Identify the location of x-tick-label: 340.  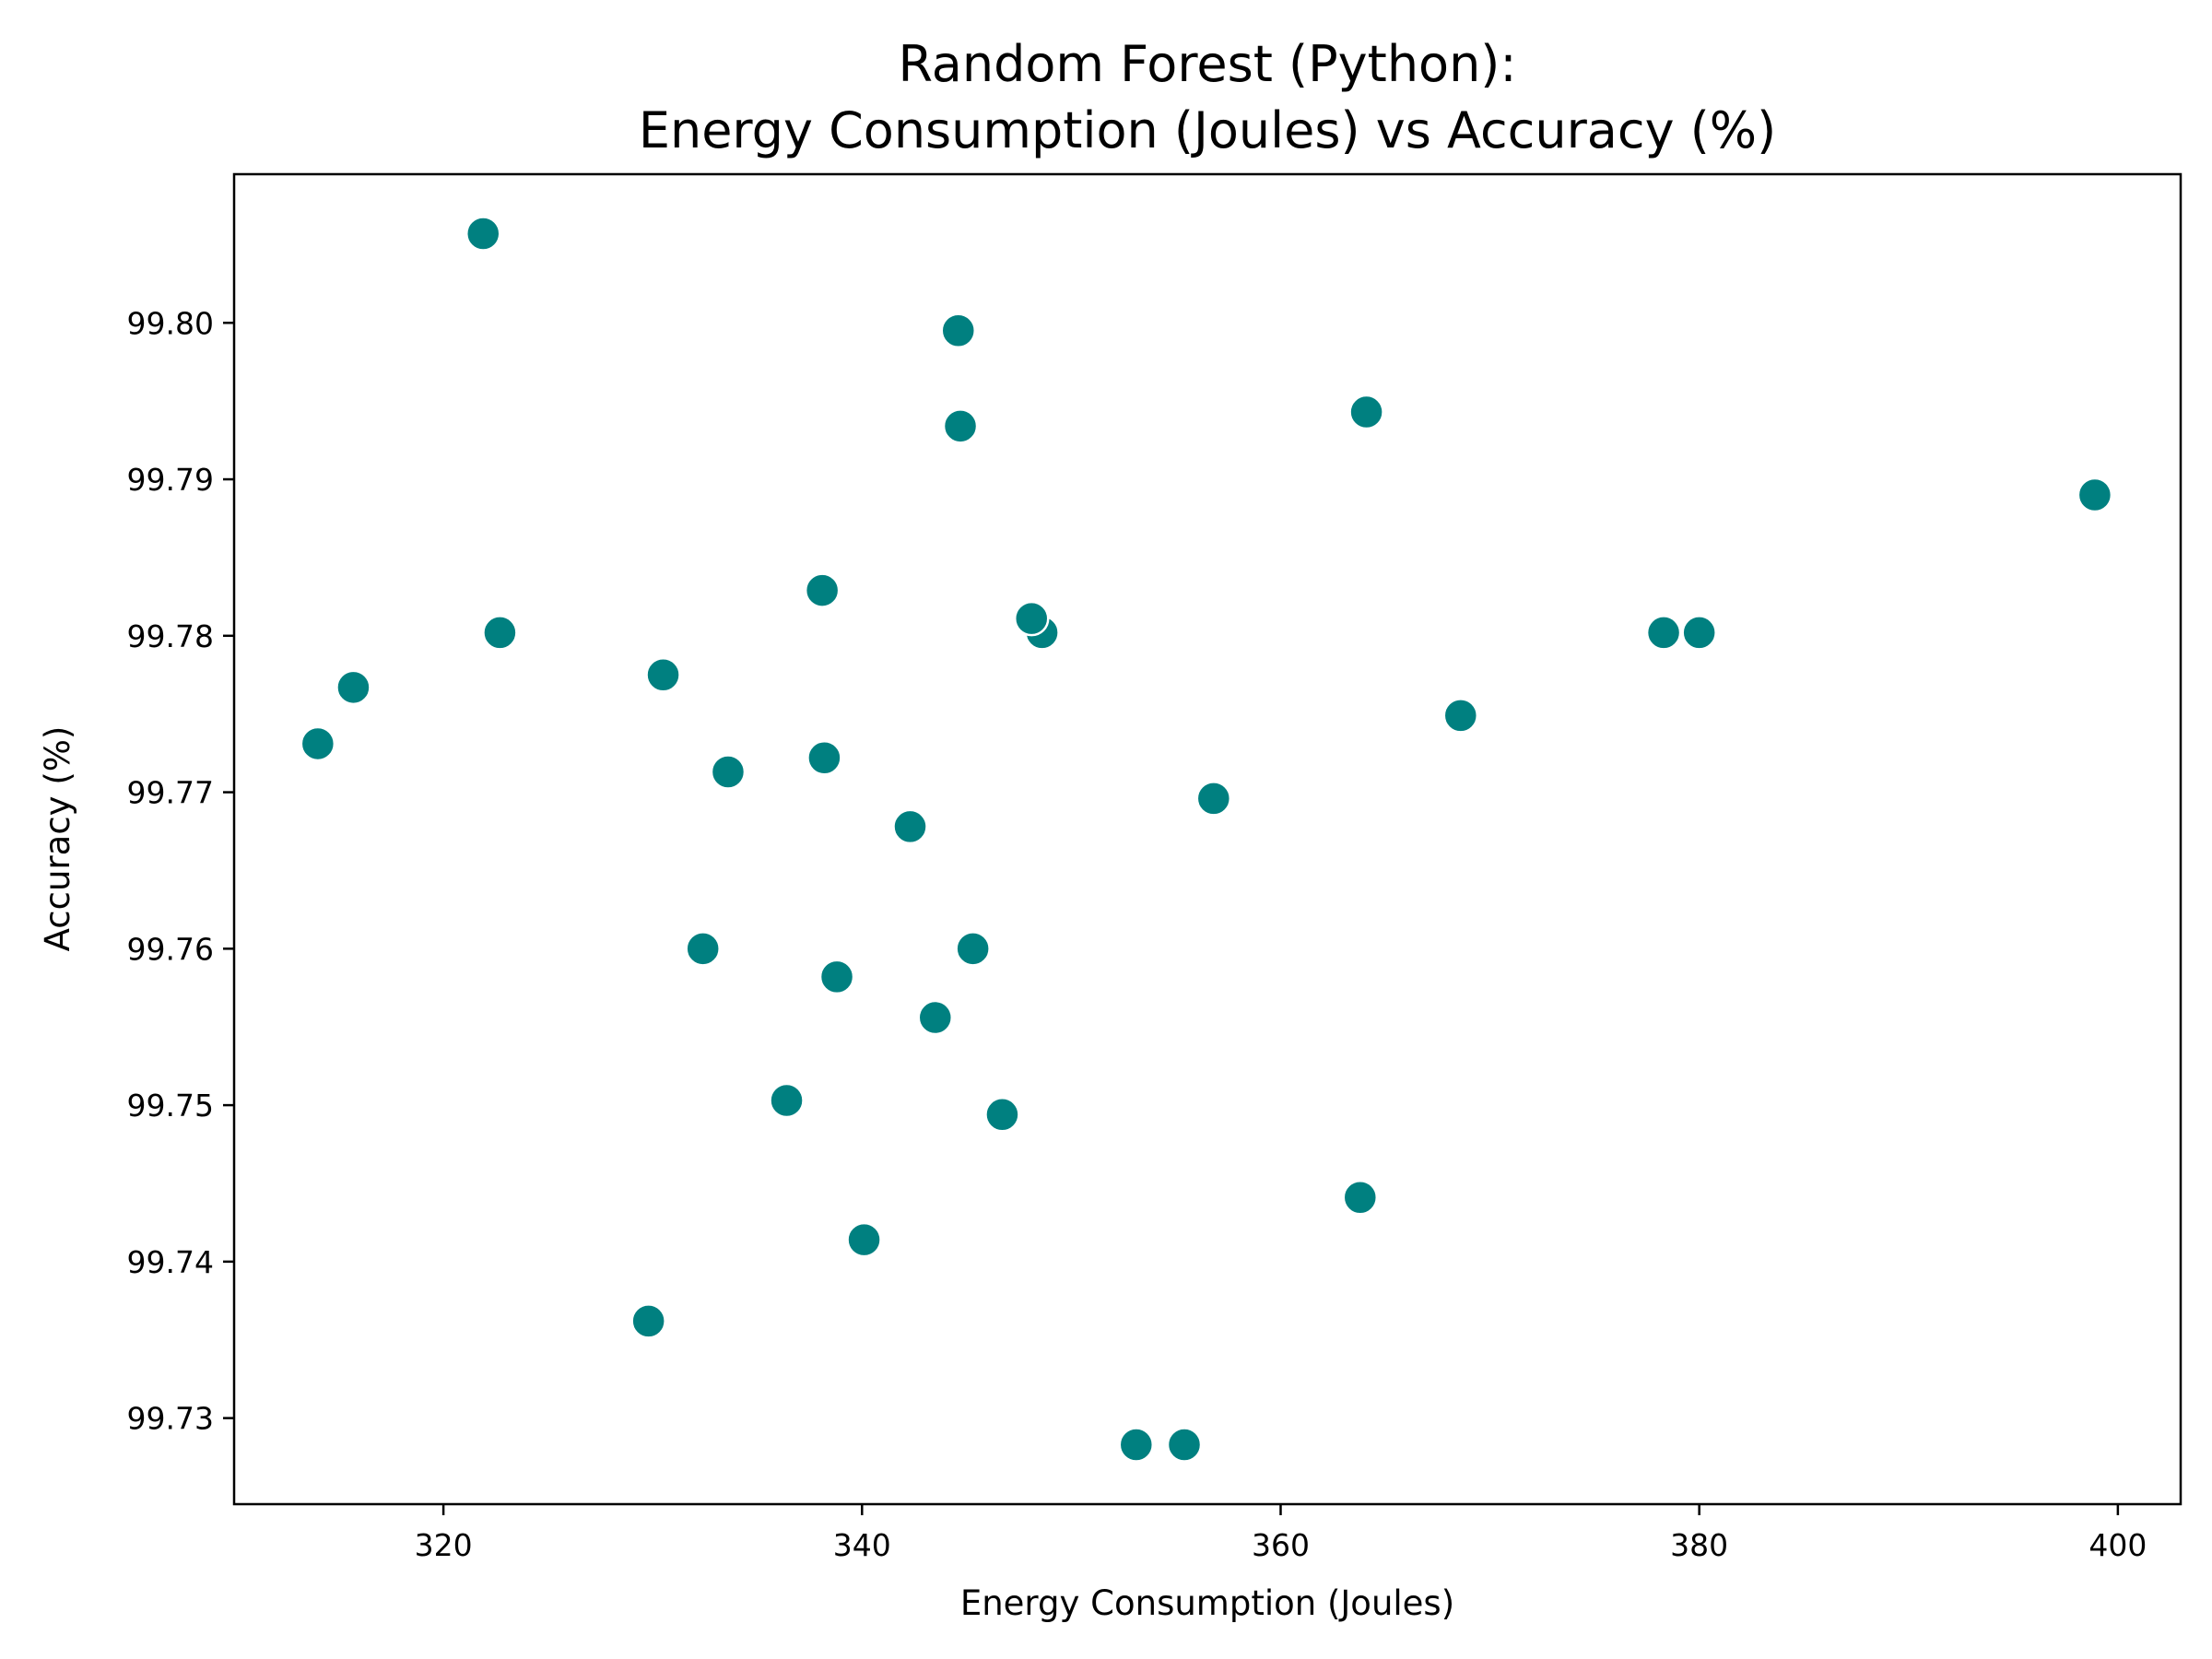
(862, 1545).